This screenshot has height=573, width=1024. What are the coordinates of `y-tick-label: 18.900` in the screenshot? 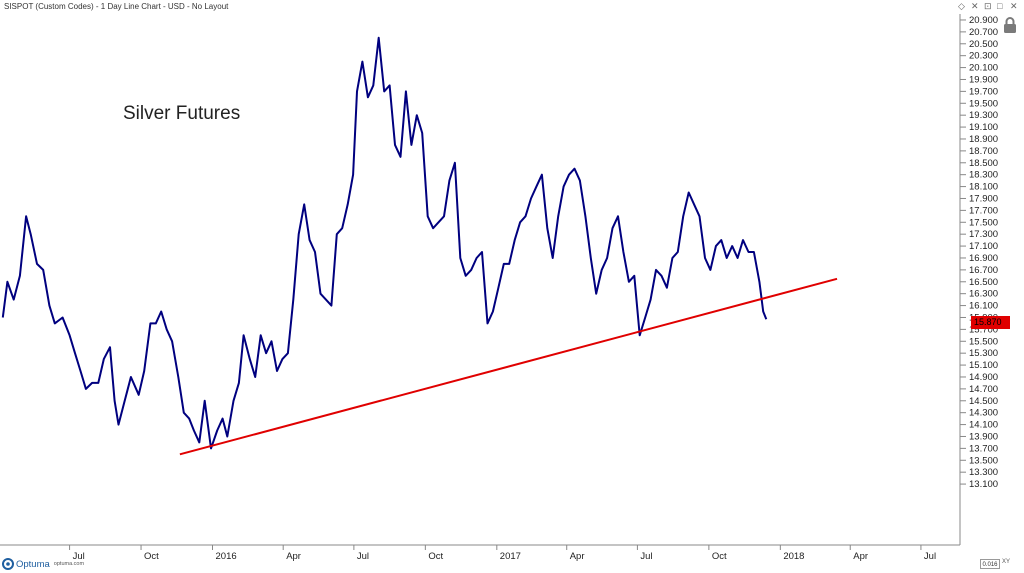 It's located at (983, 139).